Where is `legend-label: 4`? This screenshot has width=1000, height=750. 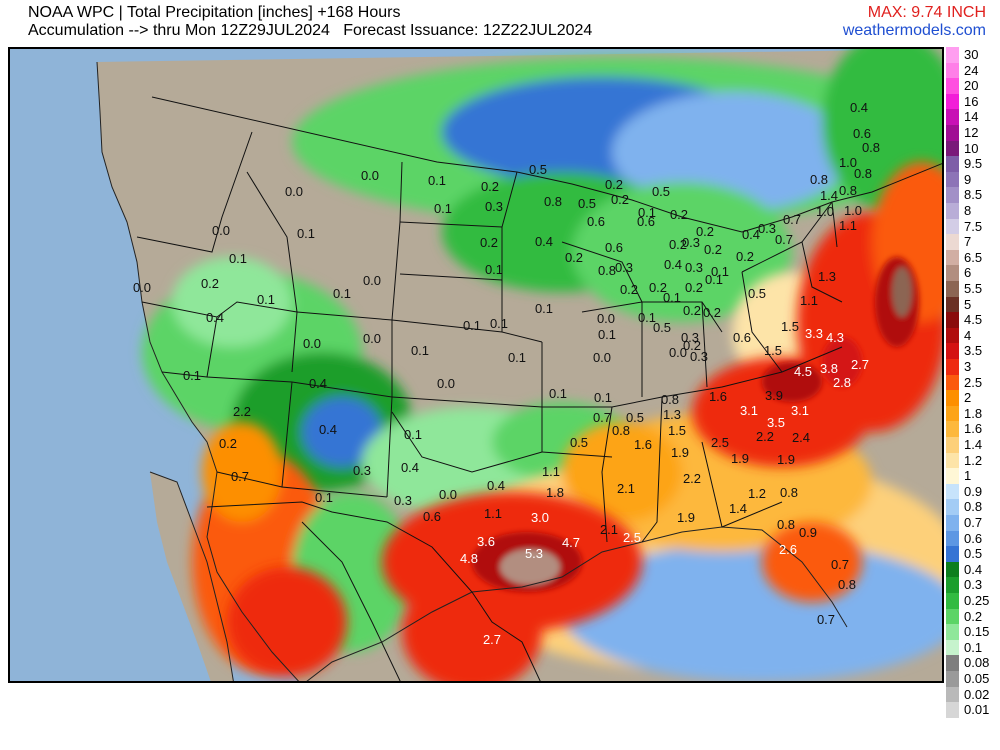 legend-label: 4 is located at coordinates (968, 335).